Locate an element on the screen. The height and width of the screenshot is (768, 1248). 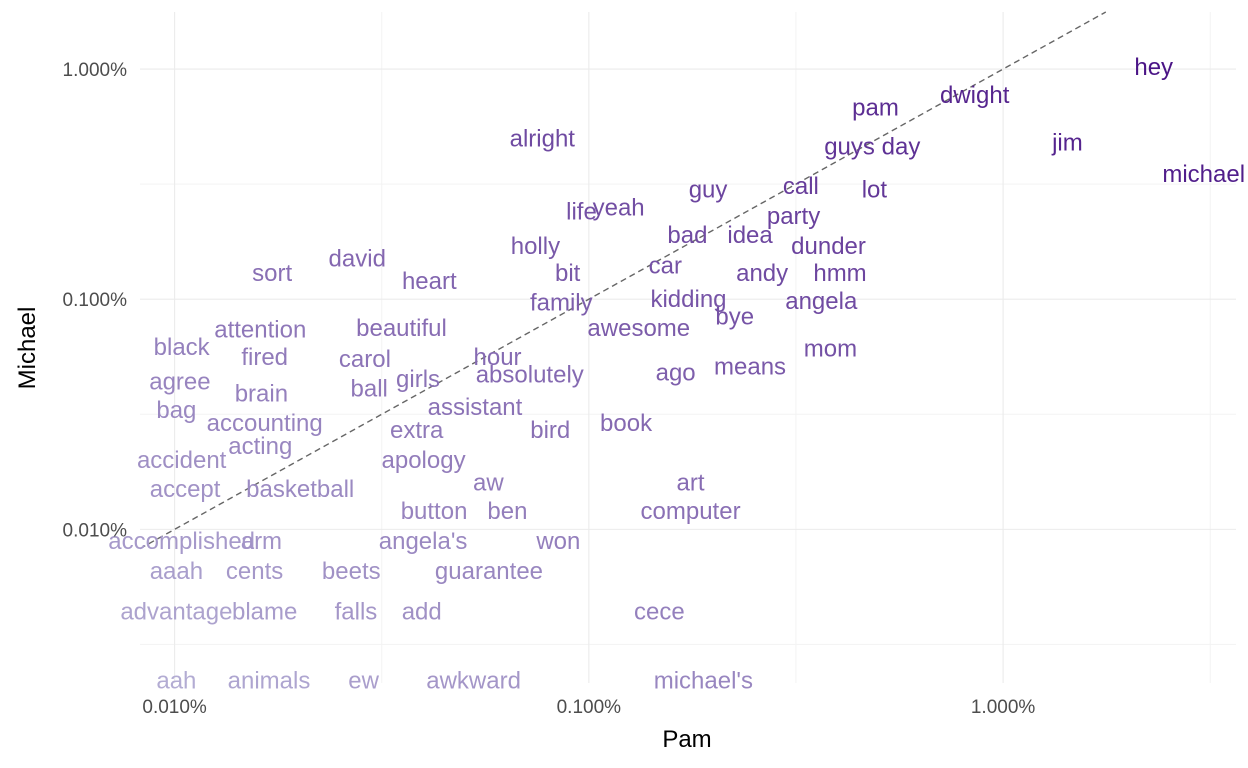
word-label: day is located at coordinates (901, 147).